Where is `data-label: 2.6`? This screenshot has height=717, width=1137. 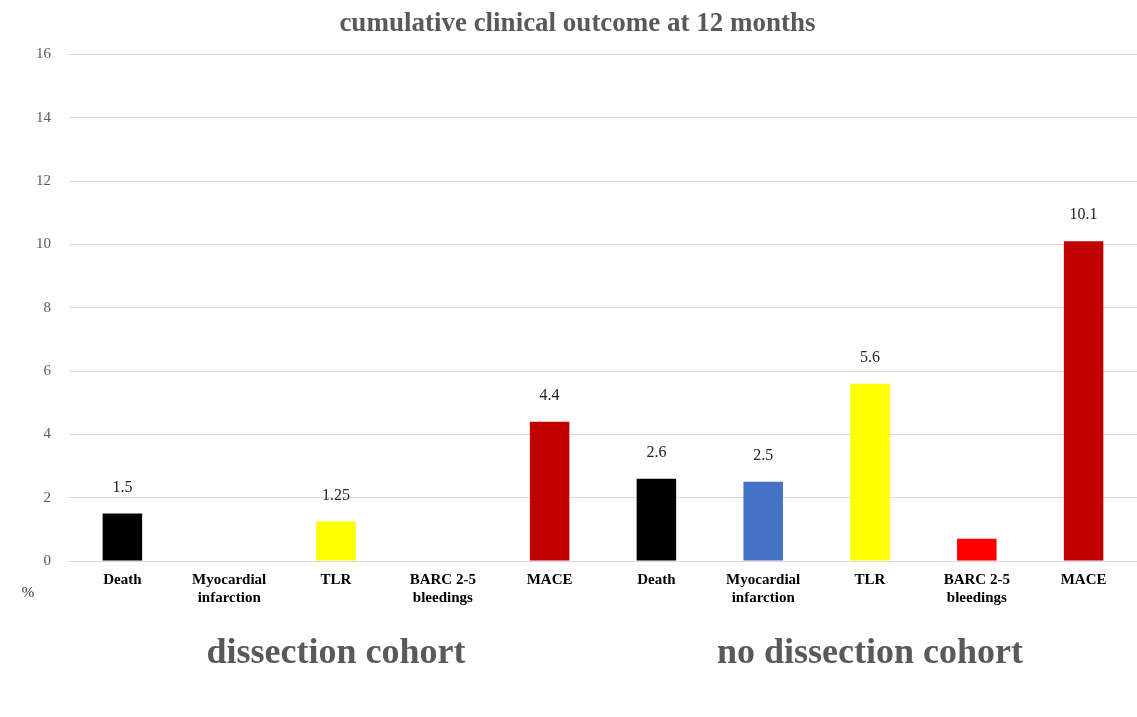 data-label: 2.6 is located at coordinates (656, 451).